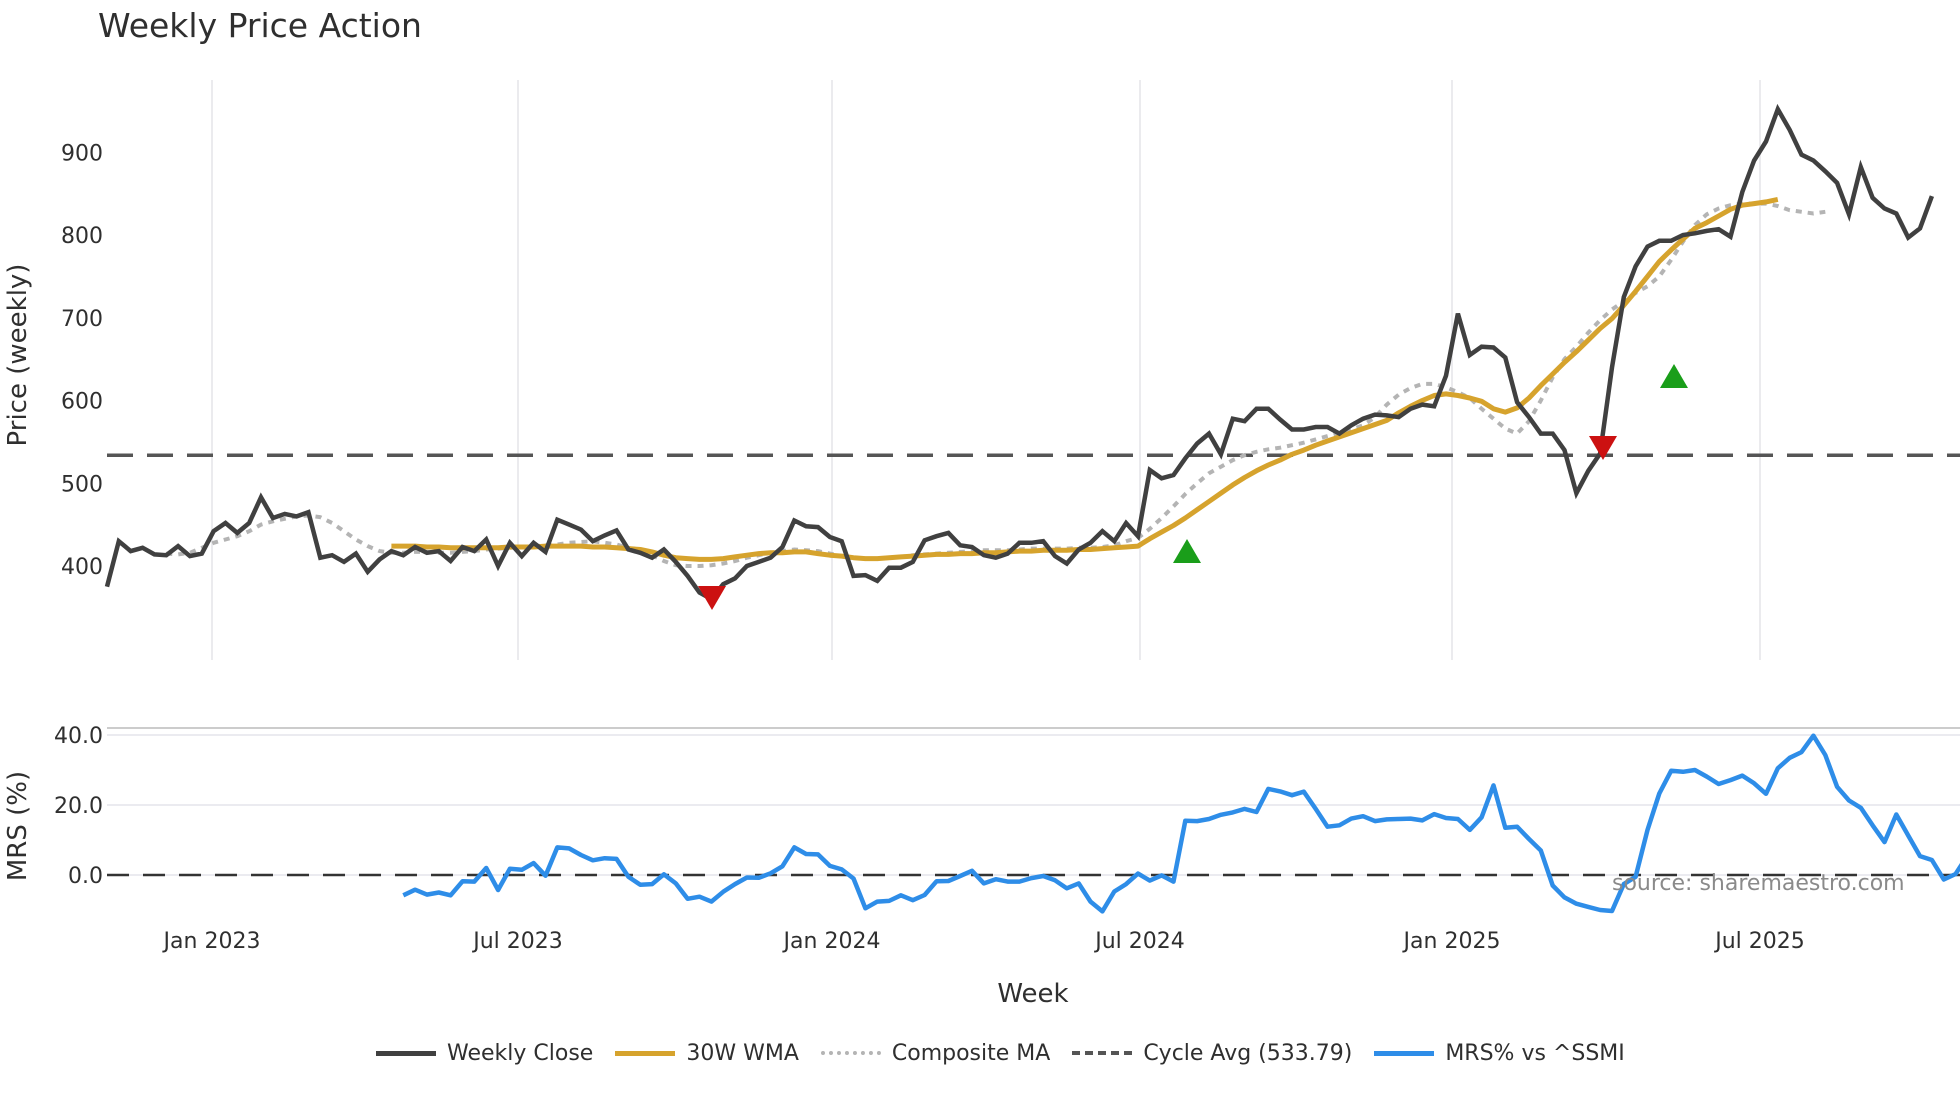 The image size is (1960, 1102). I want to click on legend-item-mrs: MRS% vs ^SSMI, so click(1499, 1053).